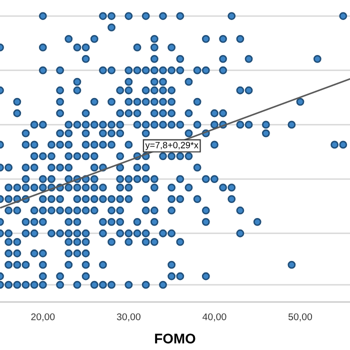 The image size is (350, 350). What do you see at coordinates (171, 146) in the screenshot?
I see `annotation: y=7,8+0,29*x` at bounding box center [171, 146].